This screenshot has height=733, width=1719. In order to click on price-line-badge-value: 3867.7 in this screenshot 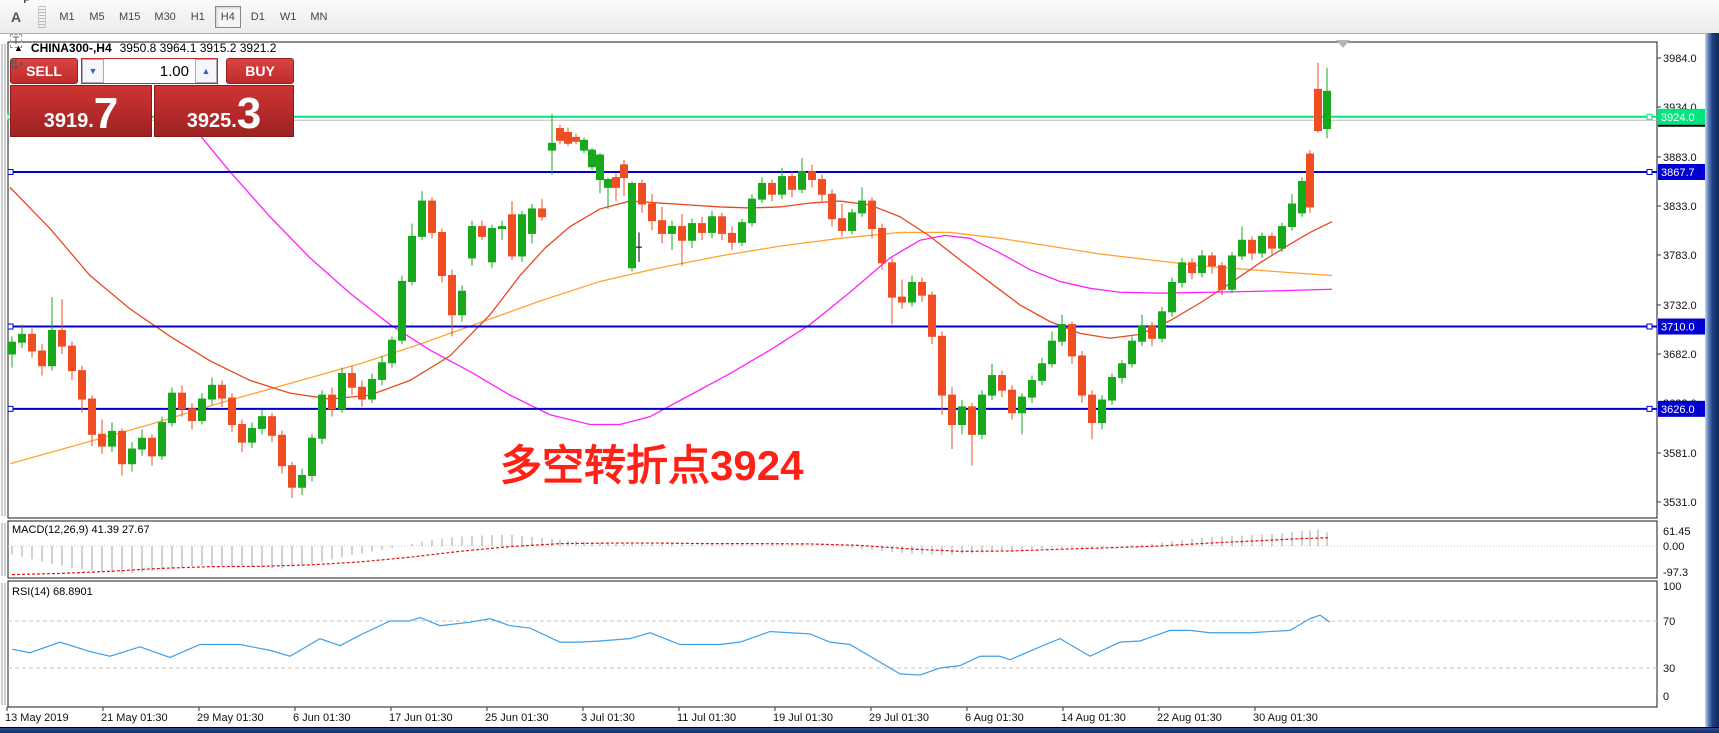, I will do `click(1678, 173)`.